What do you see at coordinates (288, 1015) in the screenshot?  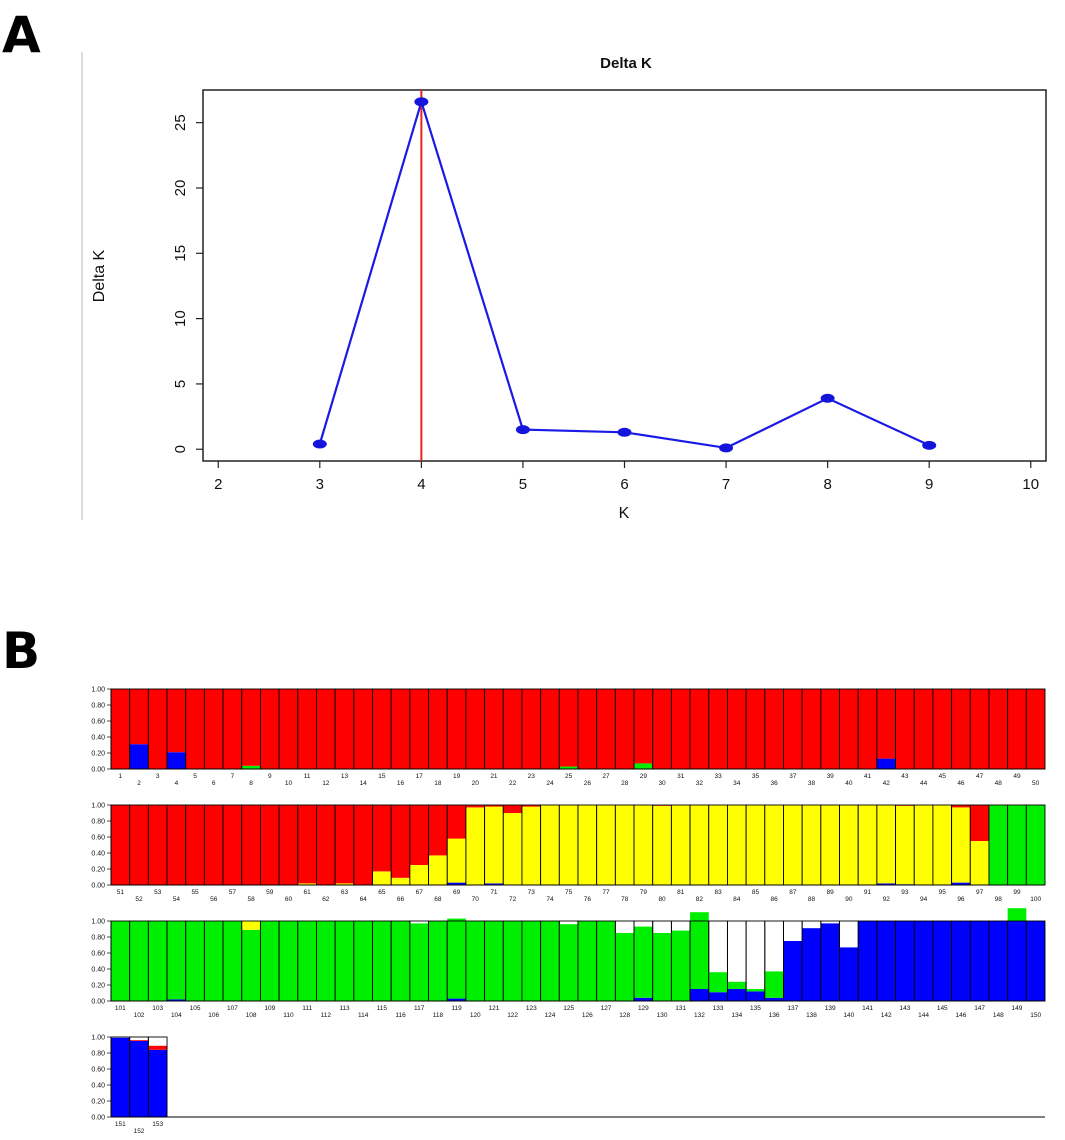 I see `individual-label: 110` at bounding box center [288, 1015].